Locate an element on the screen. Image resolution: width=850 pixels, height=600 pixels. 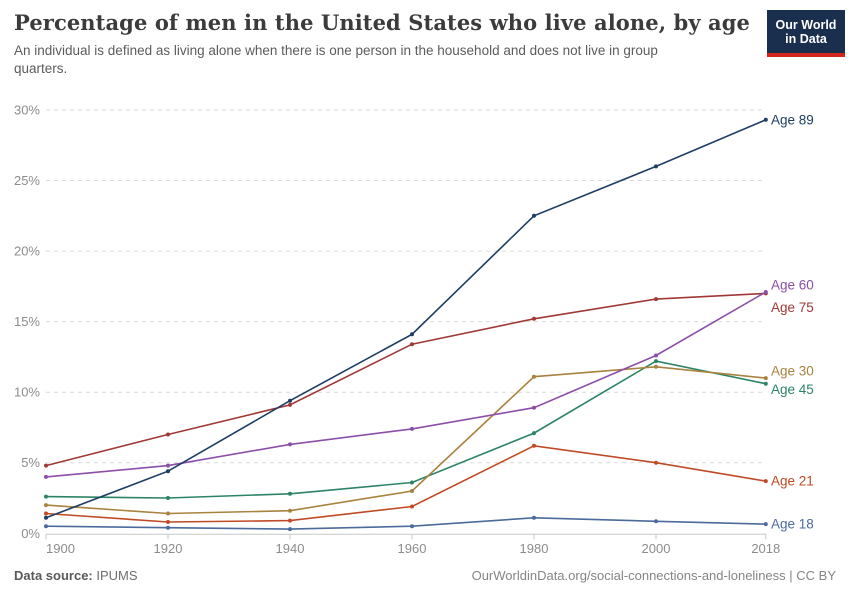
series-label-age-60: Age 60 is located at coordinates (792, 285).